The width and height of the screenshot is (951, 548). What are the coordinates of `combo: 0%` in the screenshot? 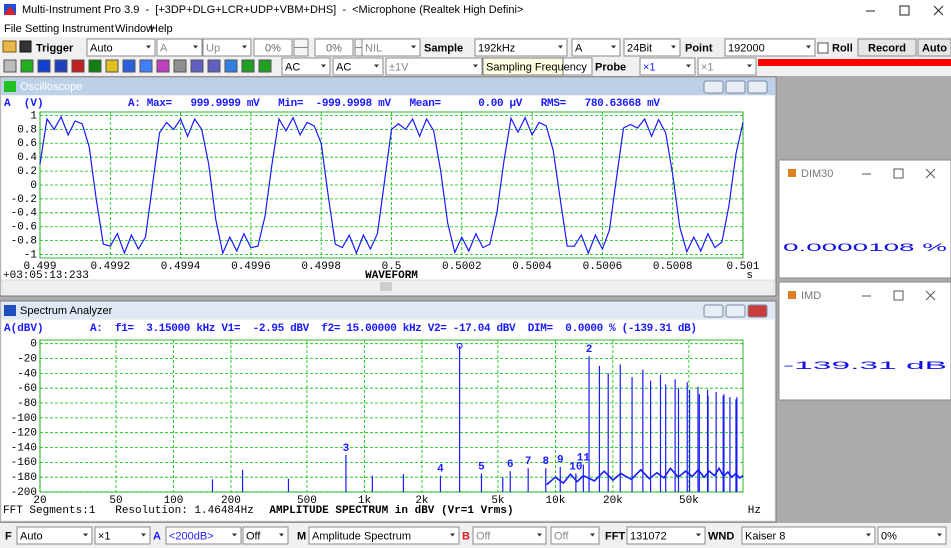 It's located at (889, 536).